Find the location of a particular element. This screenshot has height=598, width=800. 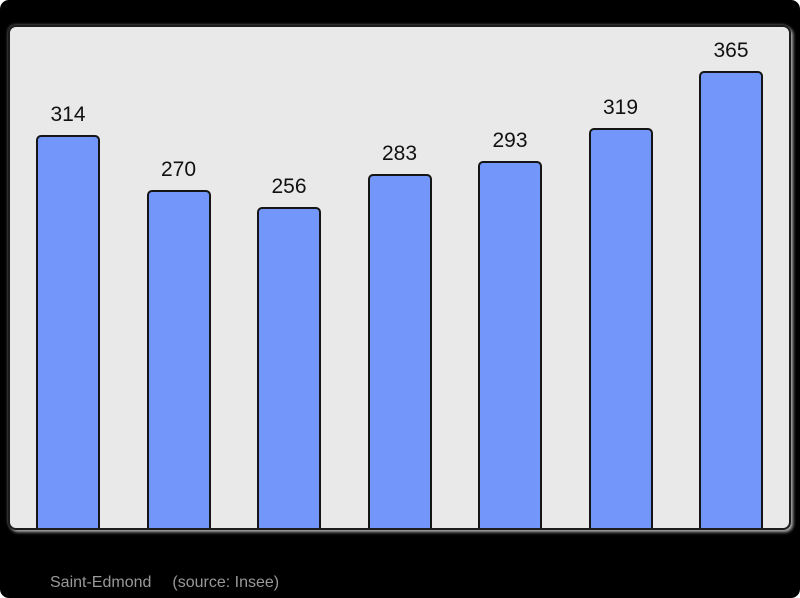

bar-column: 270 is located at coordinates (178, 343).